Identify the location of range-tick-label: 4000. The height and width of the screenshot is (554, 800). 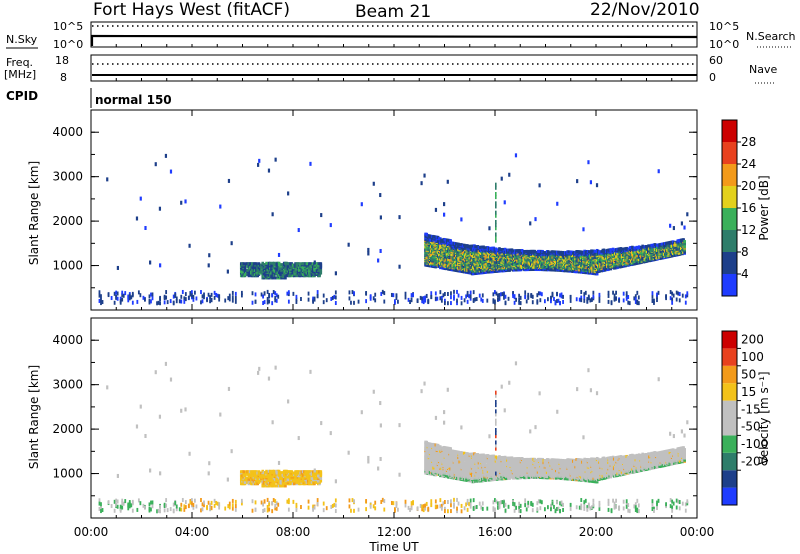
(67, 132).